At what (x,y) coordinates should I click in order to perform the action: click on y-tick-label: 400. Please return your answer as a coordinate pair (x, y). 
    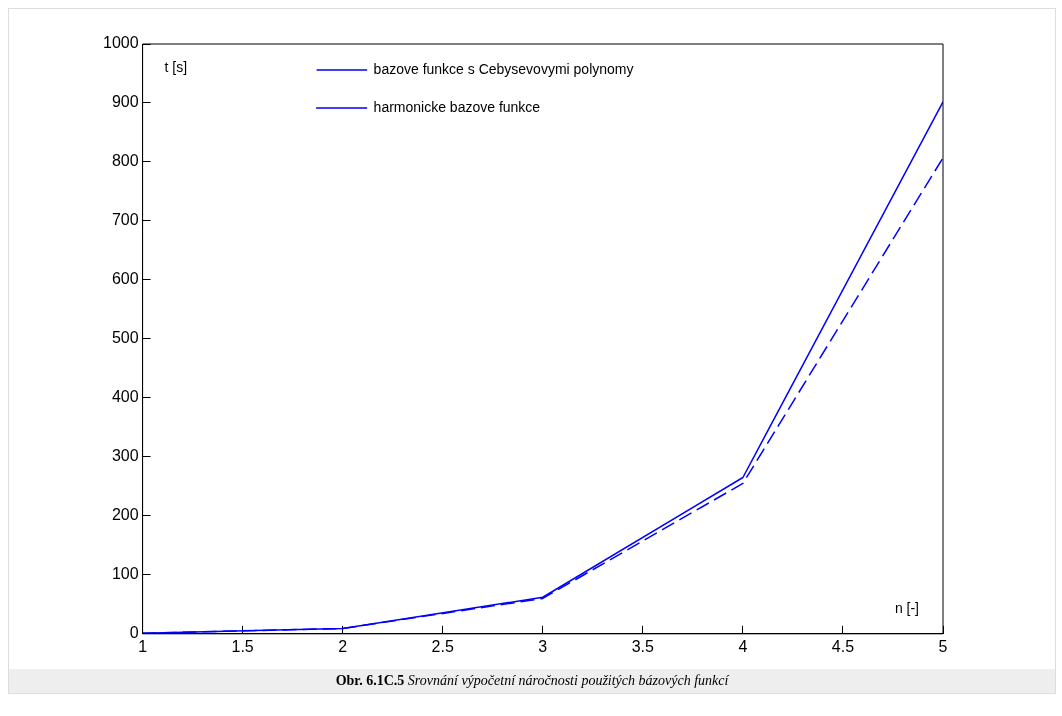
    Looking at the image, I should click on (125, 397).